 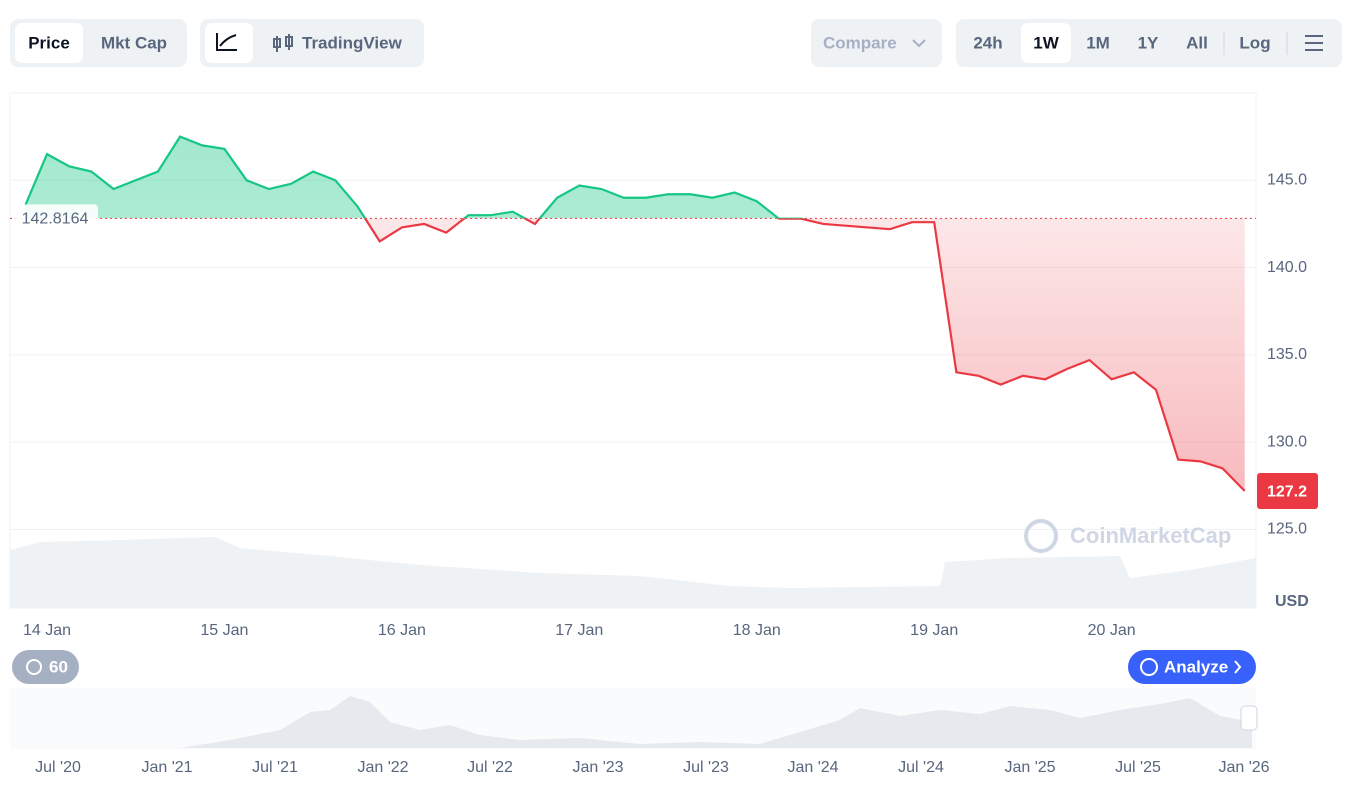 What do you see at coordinates (1098, 42) in the screenshot?
I see `range: 1M` at bounding box center [1098, 42].